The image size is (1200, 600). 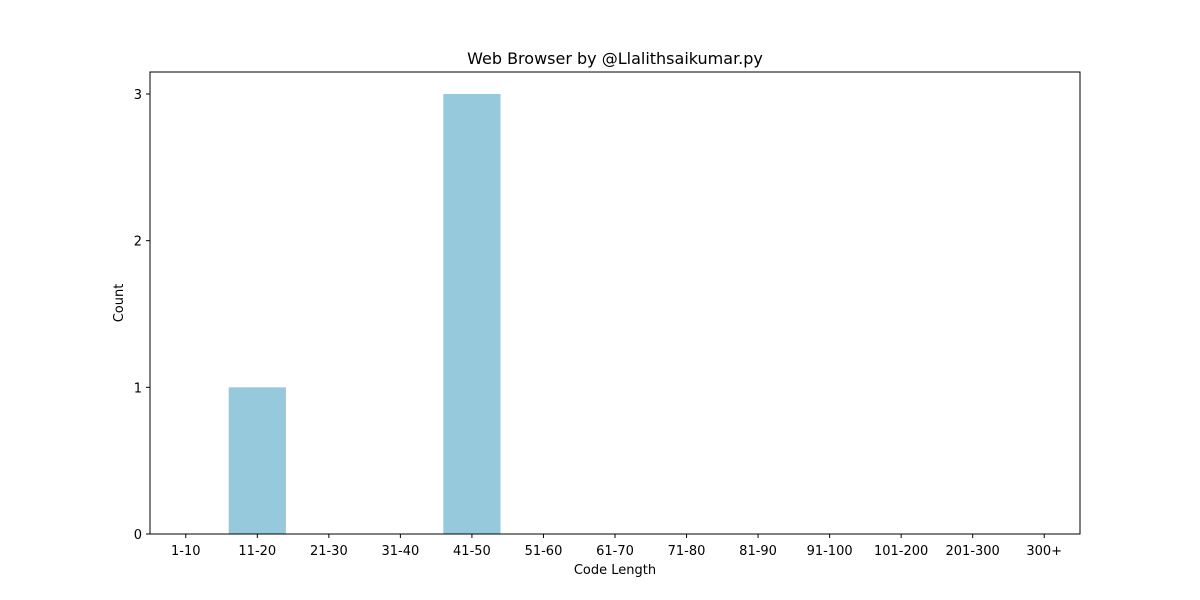 What do you see at coordinates (615, 551) in the screenshot?
I see `x-tick-label: 61-70` at bounding box center [615, 551].